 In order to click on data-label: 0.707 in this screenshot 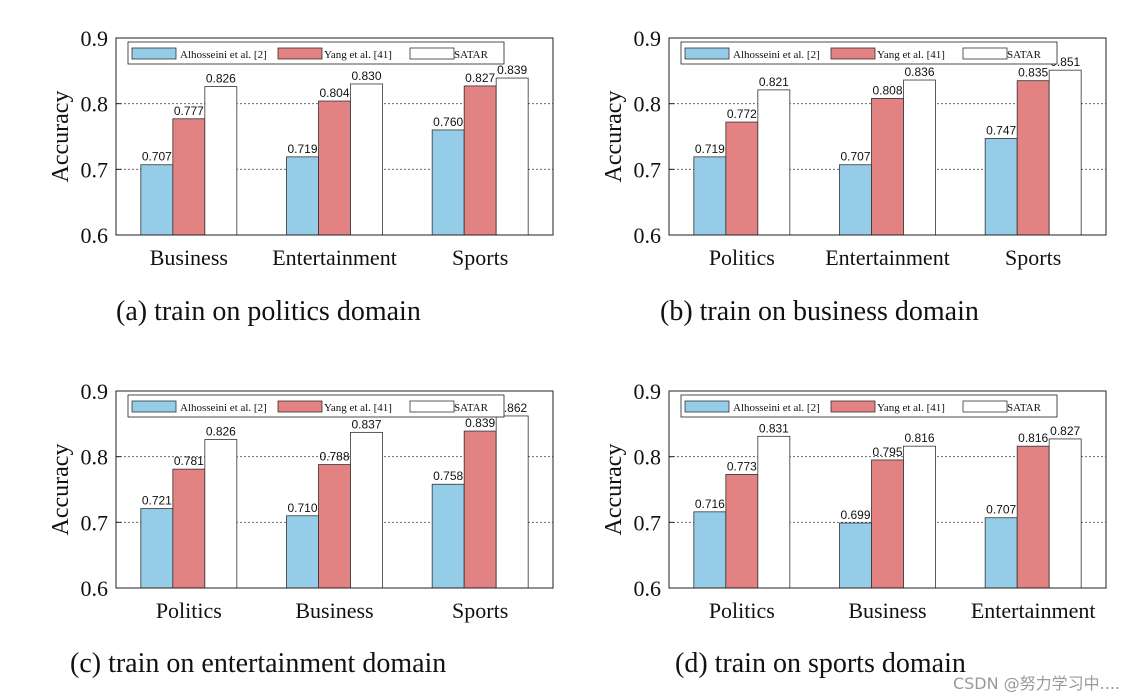, I will do `click(157, 157)`.